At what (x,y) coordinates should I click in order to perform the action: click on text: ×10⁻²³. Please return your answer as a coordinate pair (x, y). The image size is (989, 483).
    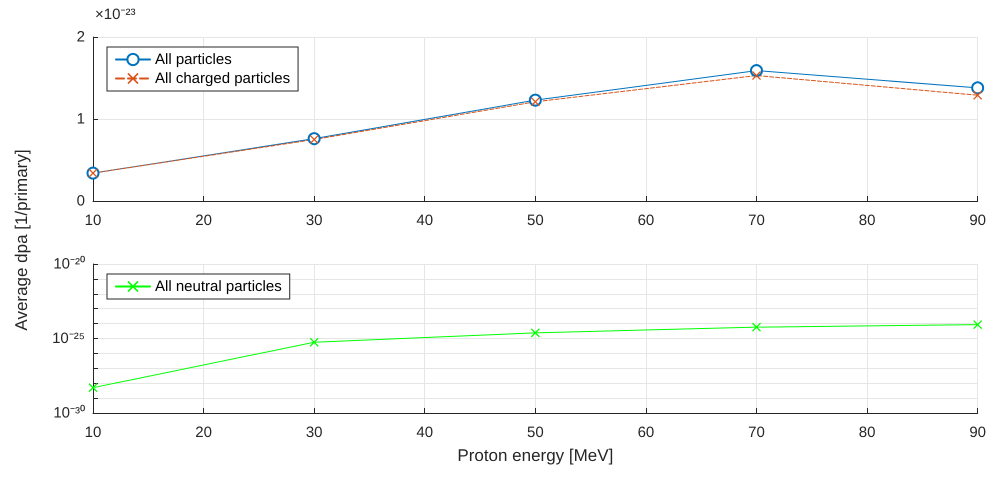
    Looking at the image, I should click on (115, 14).